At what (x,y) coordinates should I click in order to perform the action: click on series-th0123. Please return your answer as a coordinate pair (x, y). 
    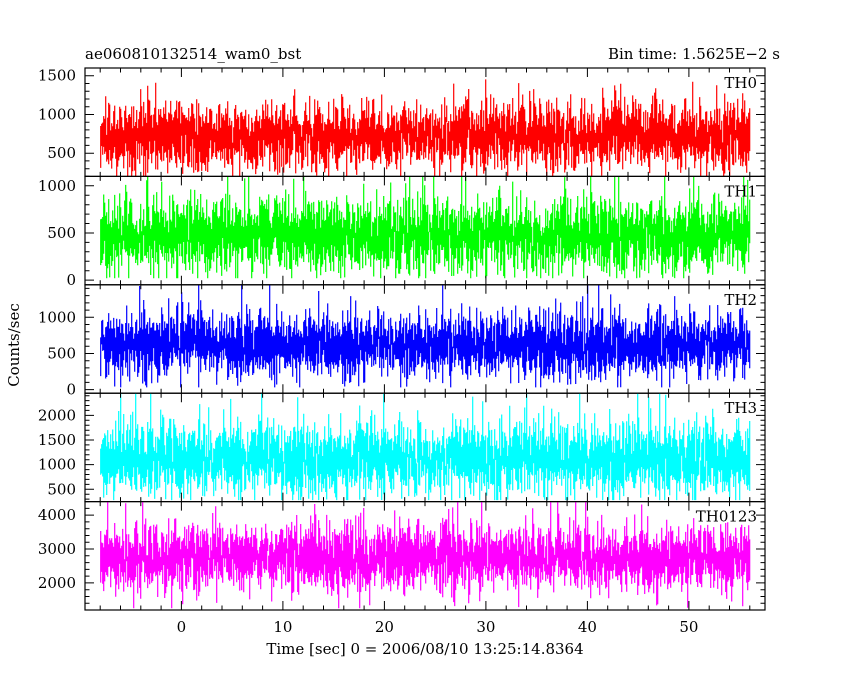
    Looking at the image, I should click on (425, 555).